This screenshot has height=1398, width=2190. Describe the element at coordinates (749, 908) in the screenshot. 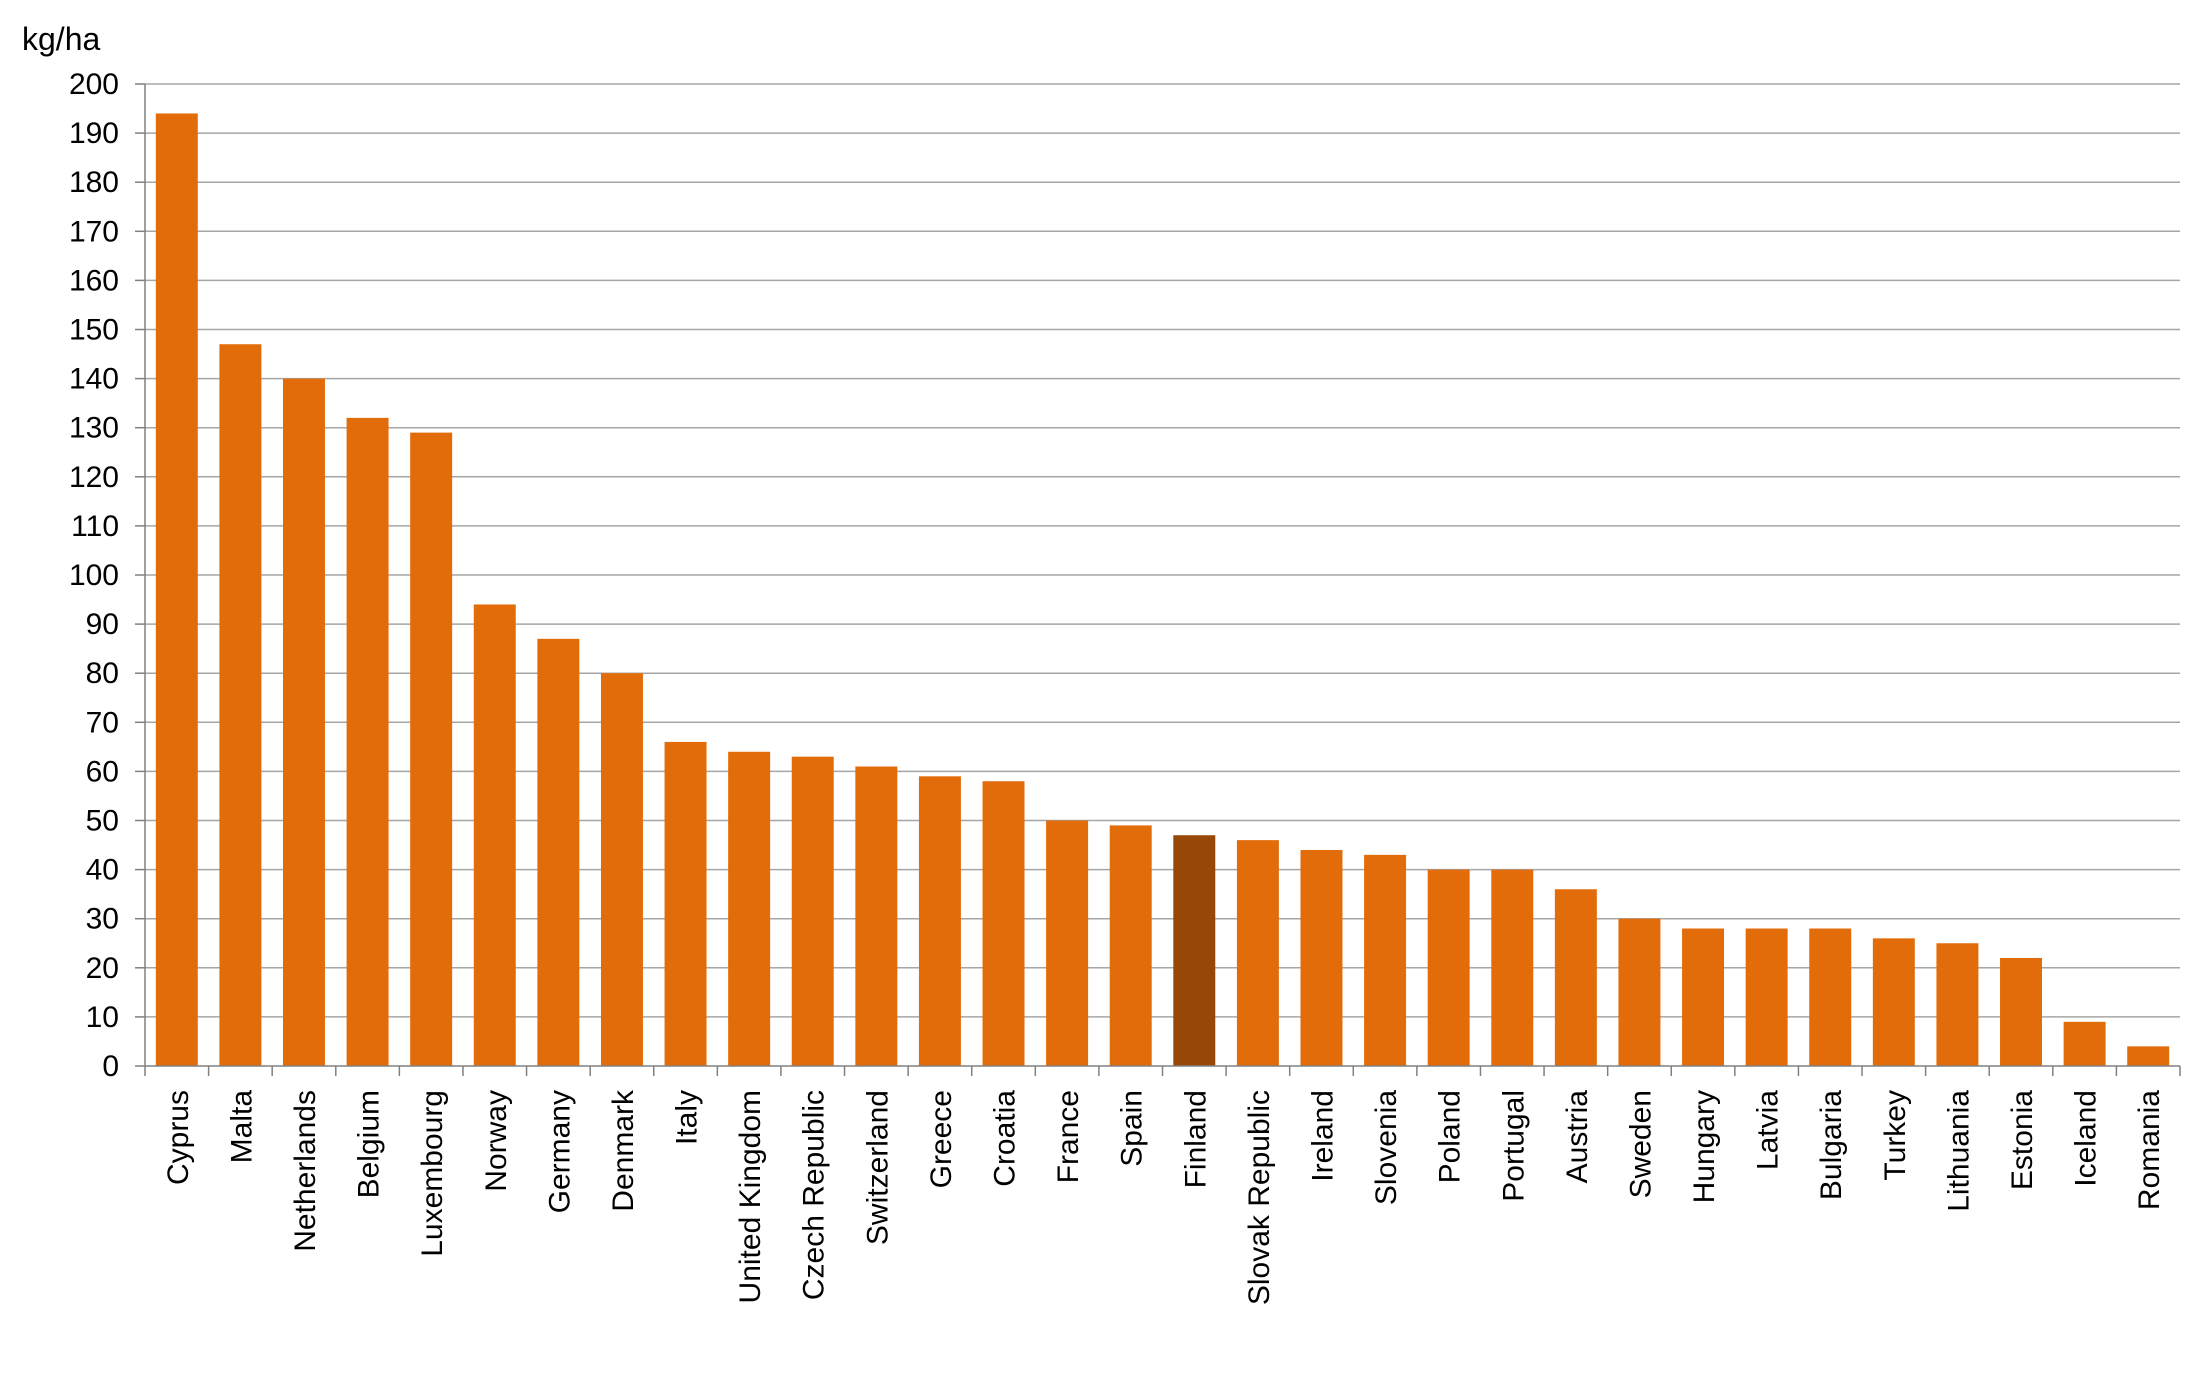

I see `bar-united-kingdom` at that location.